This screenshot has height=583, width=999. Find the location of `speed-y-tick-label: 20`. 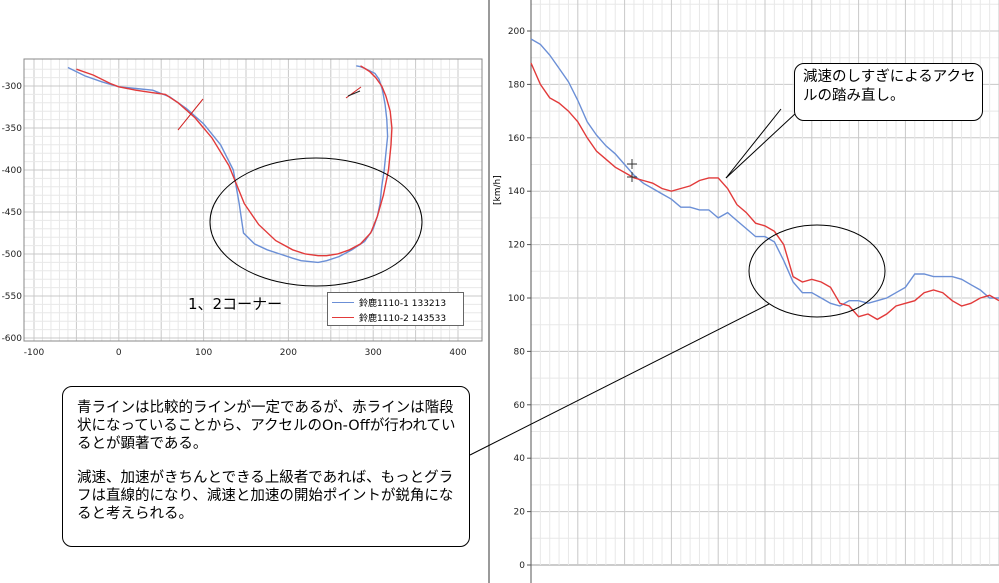

speed-y-tick-label: 20 is located at coordinates (520, 513).